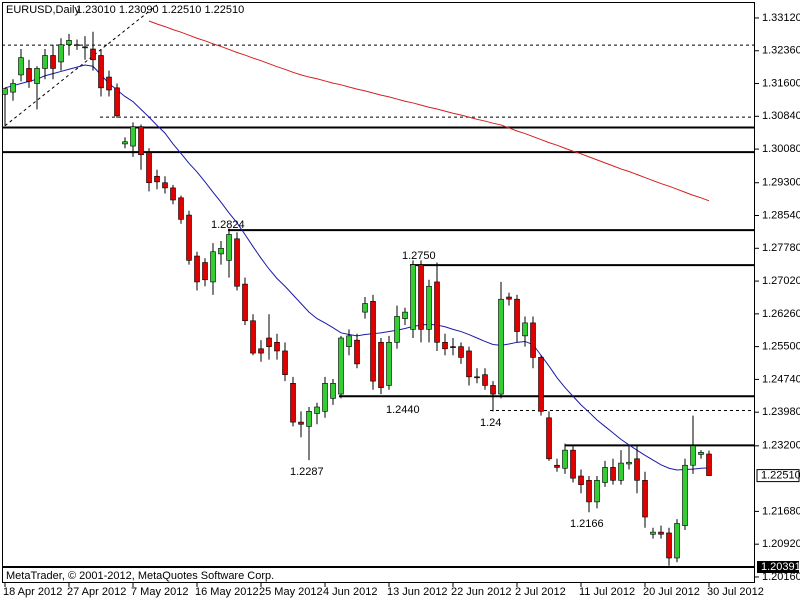 Image resolution: width=800 pixels, height=600 pixels. I want to click on y-tick-label: 1.25500, so click(781, 347).